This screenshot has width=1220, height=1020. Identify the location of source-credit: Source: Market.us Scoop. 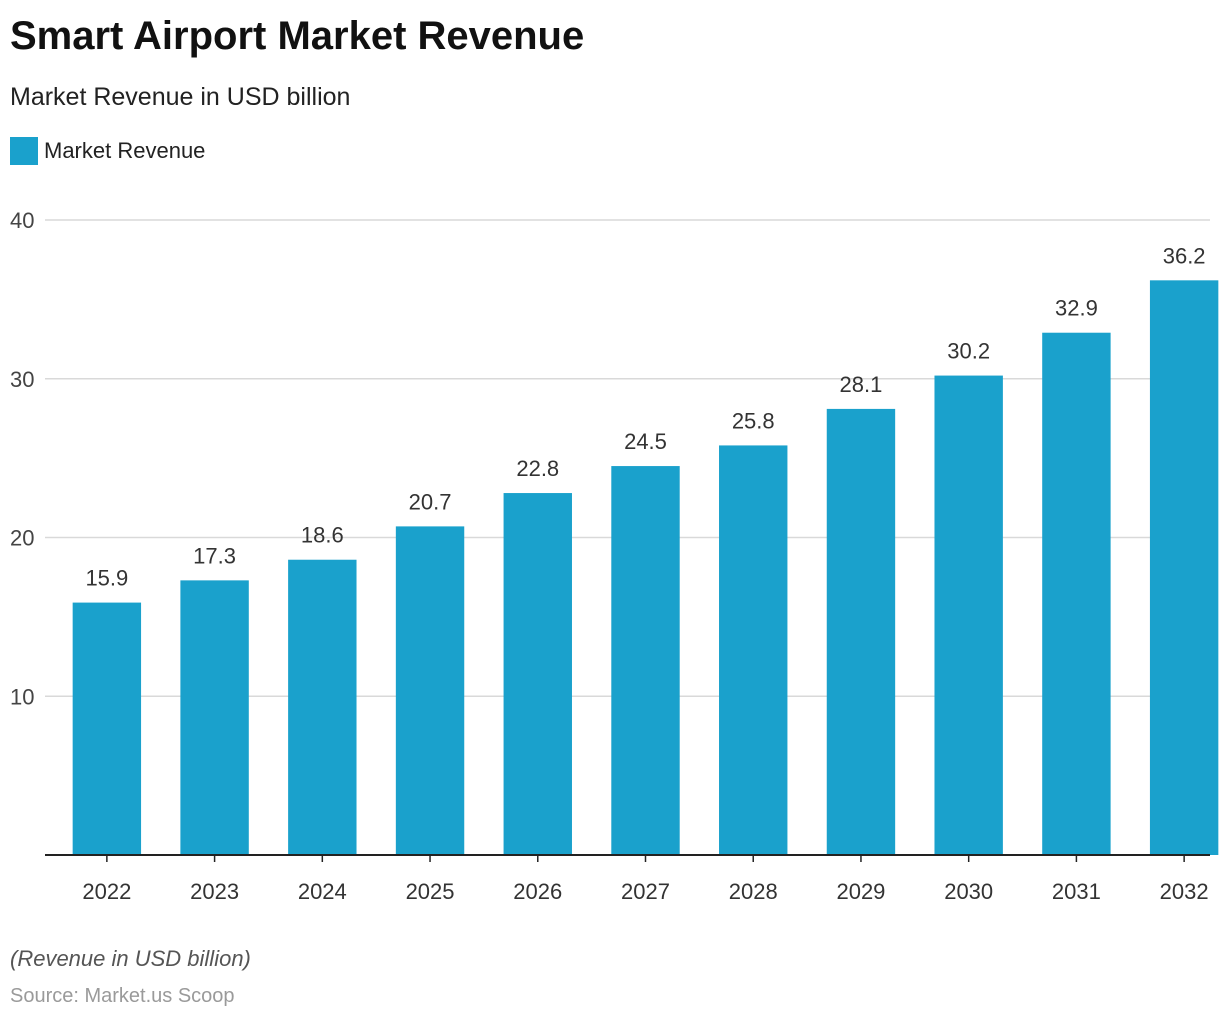
(122, 996).